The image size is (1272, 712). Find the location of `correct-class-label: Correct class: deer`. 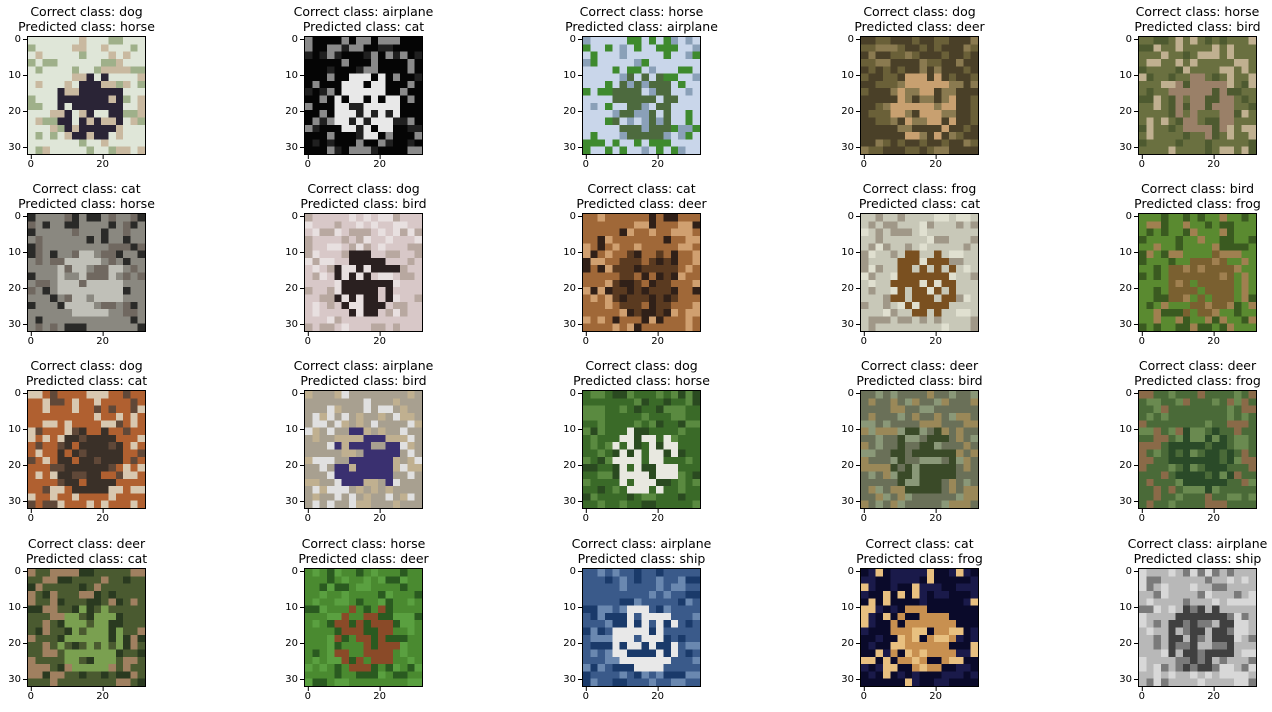

correct-class-label: Correct class: deer is located at coordinates (1197, 365).